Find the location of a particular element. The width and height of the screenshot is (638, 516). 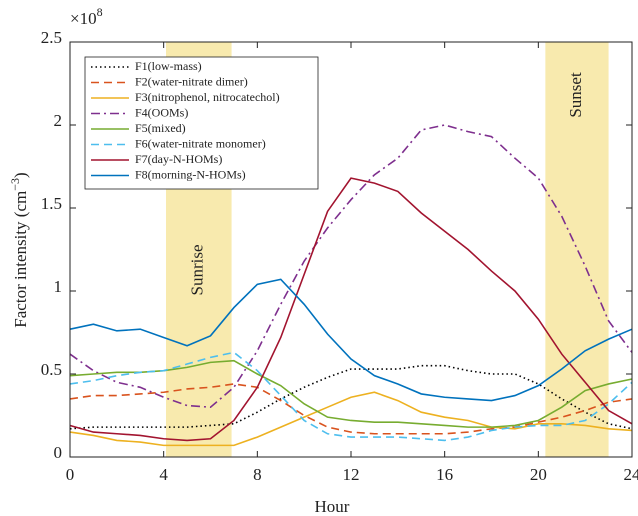

x-tick-label: 12 is located at coordinates (351, 474).